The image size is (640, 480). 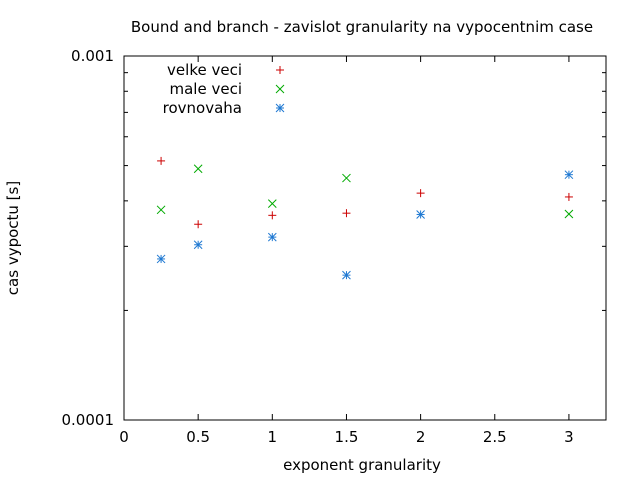 What do you see at coordinates (421, 437) in the screenshot?
I see `x-tick-label: 2` at bounding box center [421, 437].